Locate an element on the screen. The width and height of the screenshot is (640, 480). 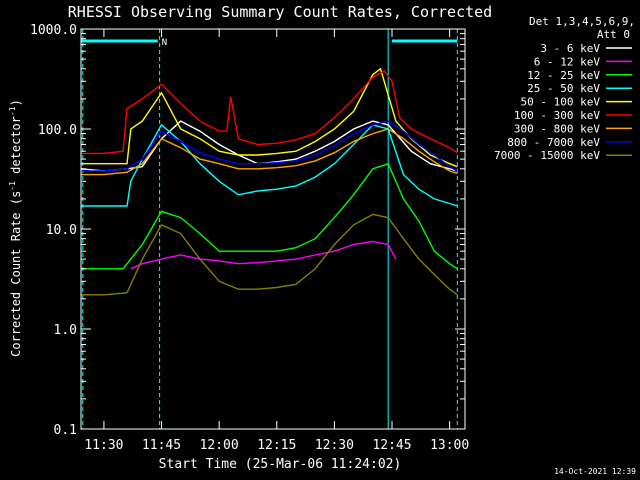
y-tick-label: 100.0 is located at coordinates (57, 130).